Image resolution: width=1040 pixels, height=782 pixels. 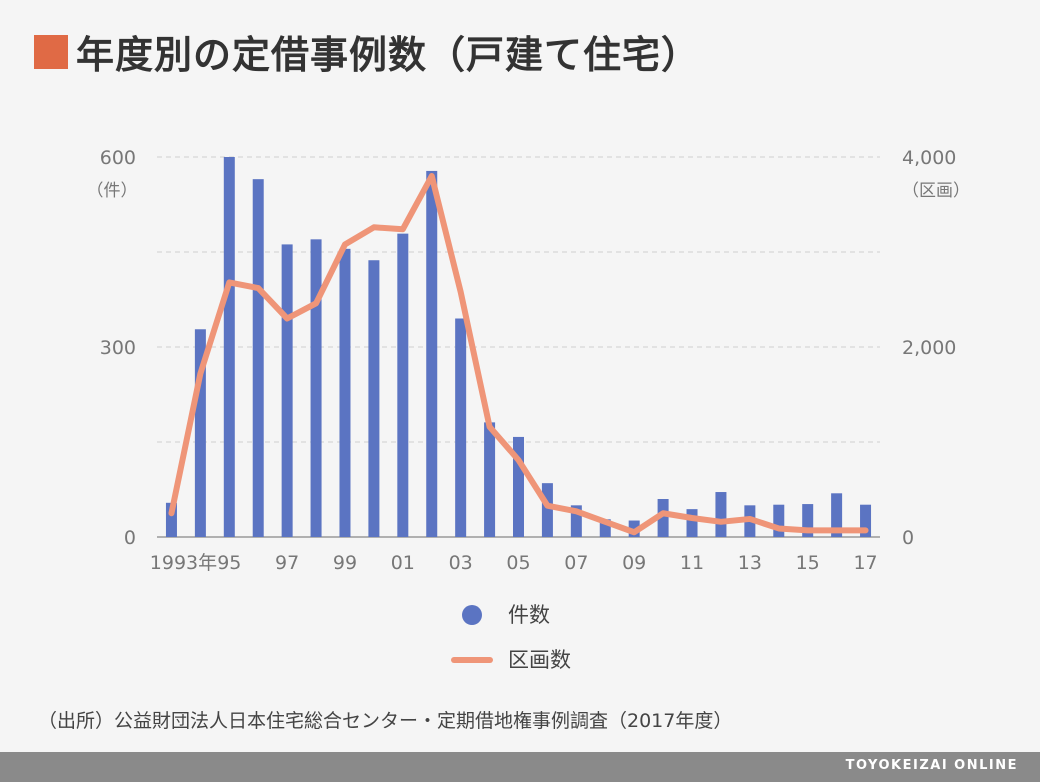 What do you see at coordinates (539, 660) in the screenshot?
I see `legend-line-label: 区画数` at bounding box center [539, 660].